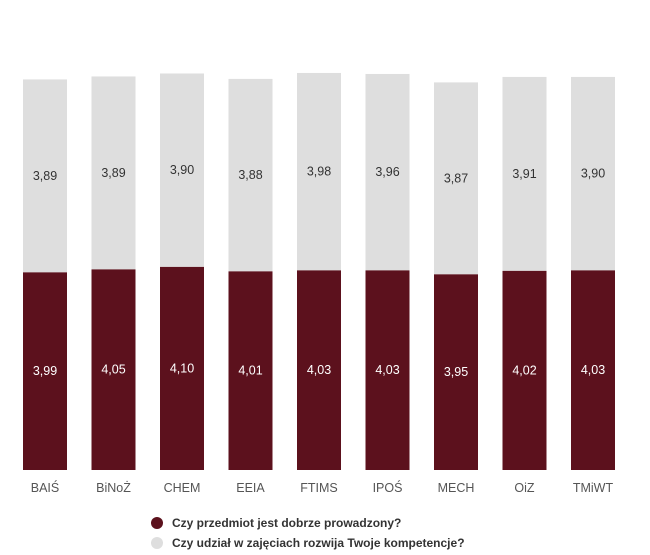 This screenshot has height=555, width=650. What do you see at coordinates (287, 523) in the screenshot?
I see `legend-label-series-1: Czy przedmiot jest dobrze prowadzony?` at bounding box center [287, 523].